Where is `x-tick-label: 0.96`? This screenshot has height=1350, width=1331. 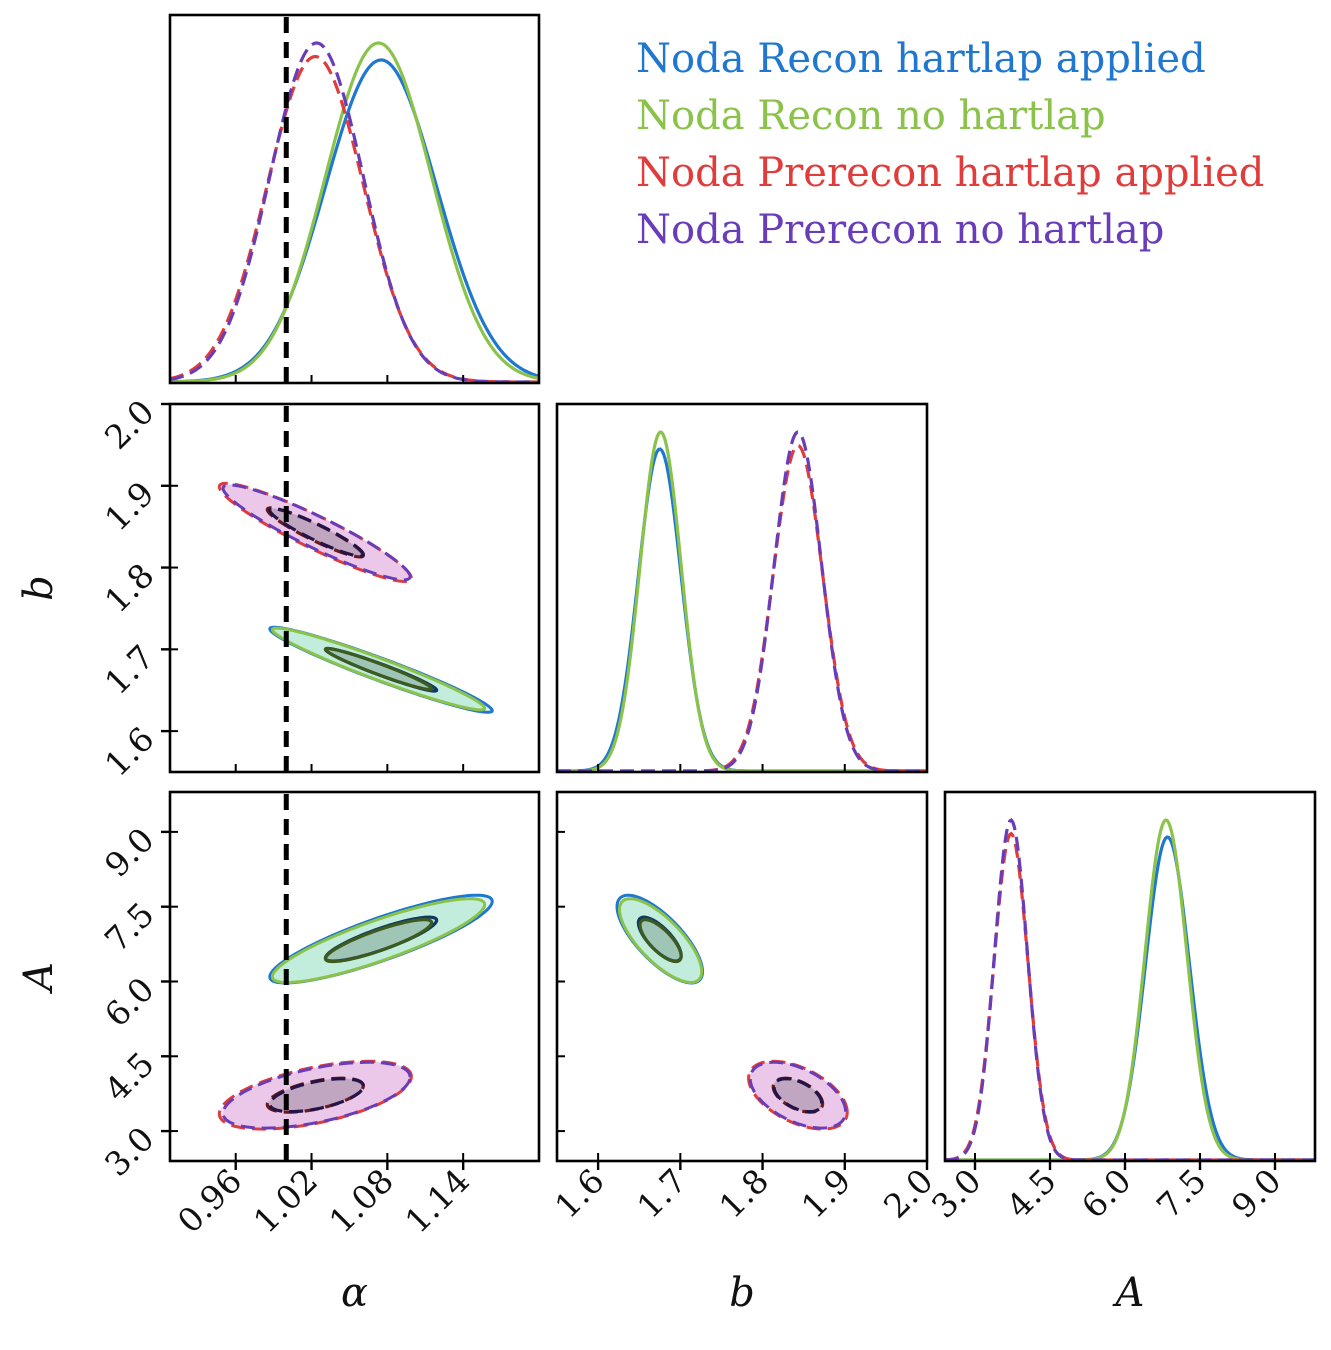 x-tick-label: 0.96 is located at coordinates (210, 1201).